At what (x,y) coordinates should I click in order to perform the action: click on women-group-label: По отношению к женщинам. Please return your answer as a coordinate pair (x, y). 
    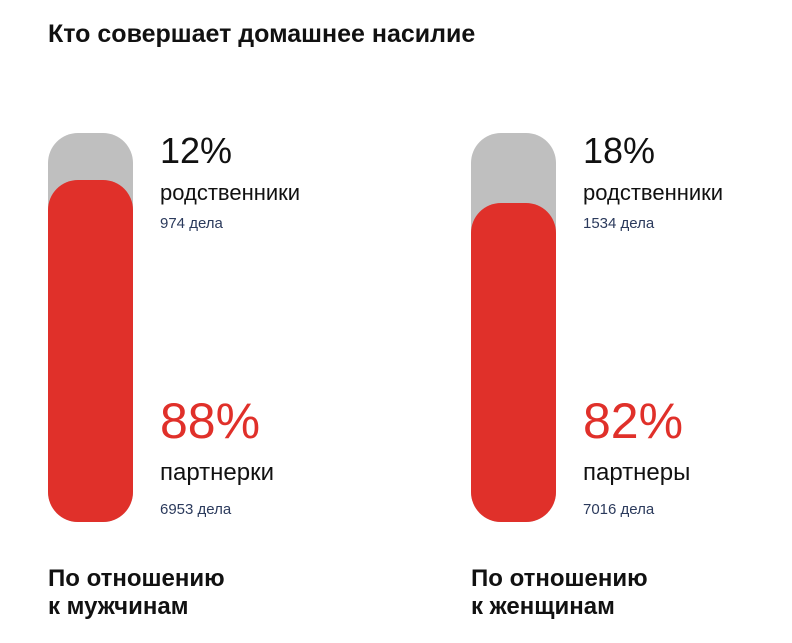
    Looking at the image, I should click on (559, 593).